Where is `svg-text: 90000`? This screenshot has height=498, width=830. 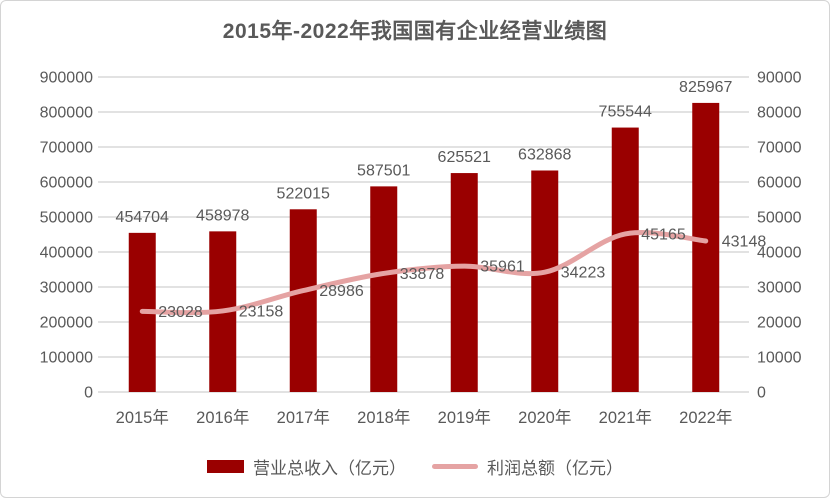 svg-text: 90000 is located at coordinates (779, 78).